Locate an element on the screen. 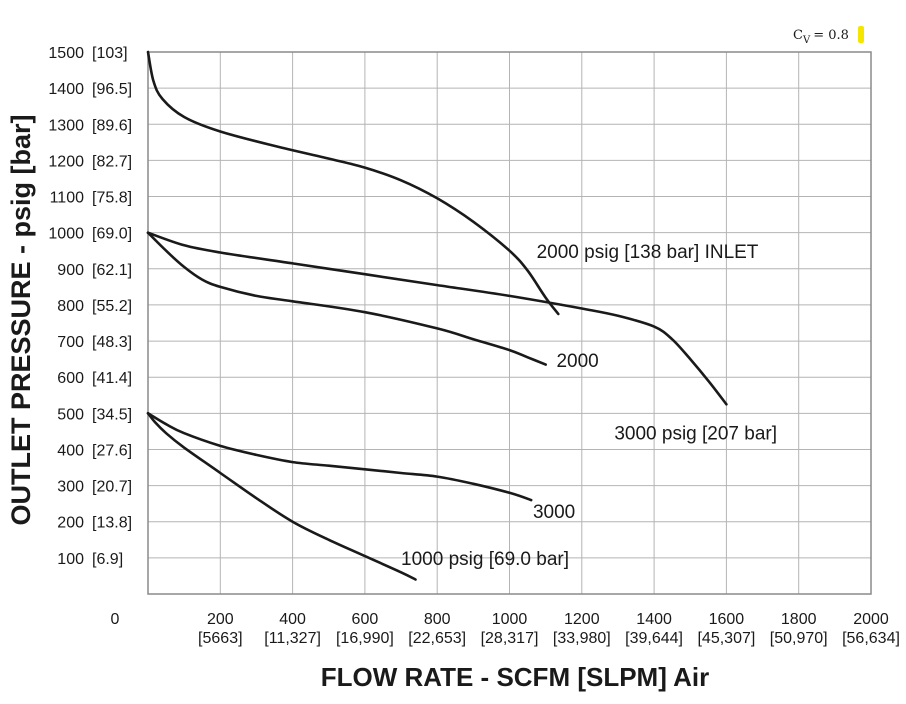 Image resolution: width=906 pixels, height=704 pixels. x-tick-sublabel: [33,980] is located at coordinates (582, 638).